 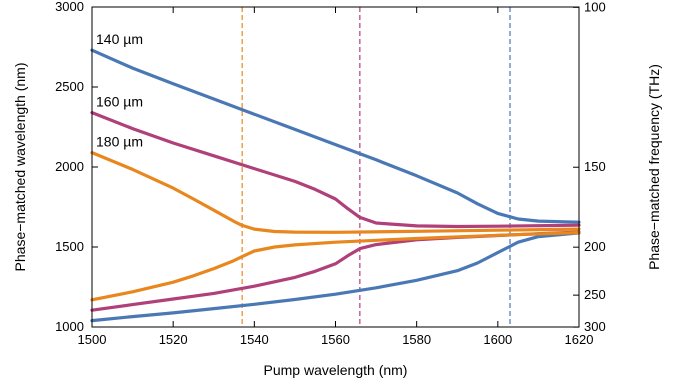 What do you see at coordinates (69, 326) in the screenshot?
I see `y-tick-label: 1000` at bounding box center [69, 326].